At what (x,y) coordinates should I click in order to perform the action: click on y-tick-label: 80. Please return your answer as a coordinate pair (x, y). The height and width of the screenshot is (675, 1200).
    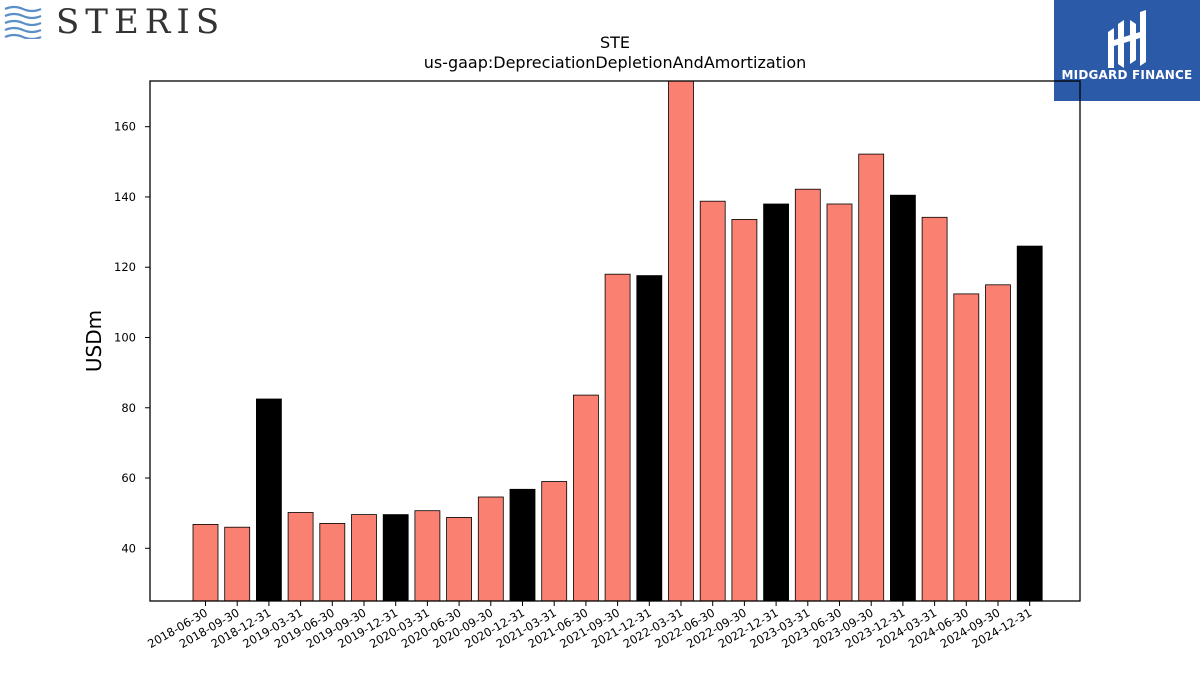
    Looking at the image, I should click on (128, 408).